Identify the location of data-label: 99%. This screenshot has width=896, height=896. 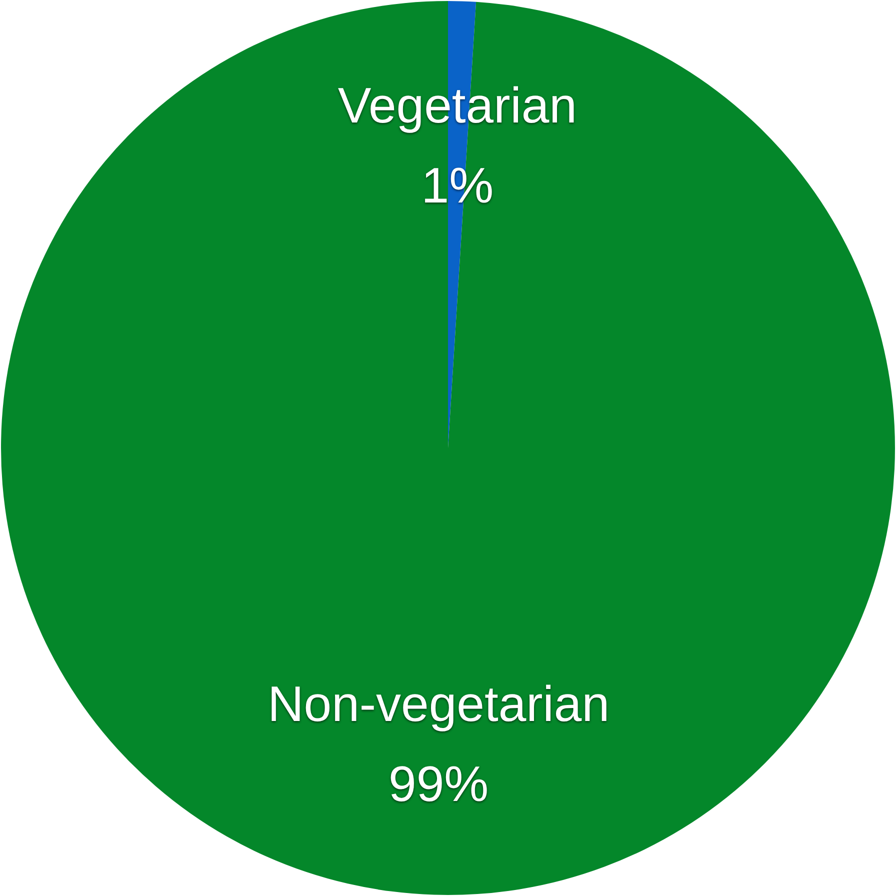
(438, 784).